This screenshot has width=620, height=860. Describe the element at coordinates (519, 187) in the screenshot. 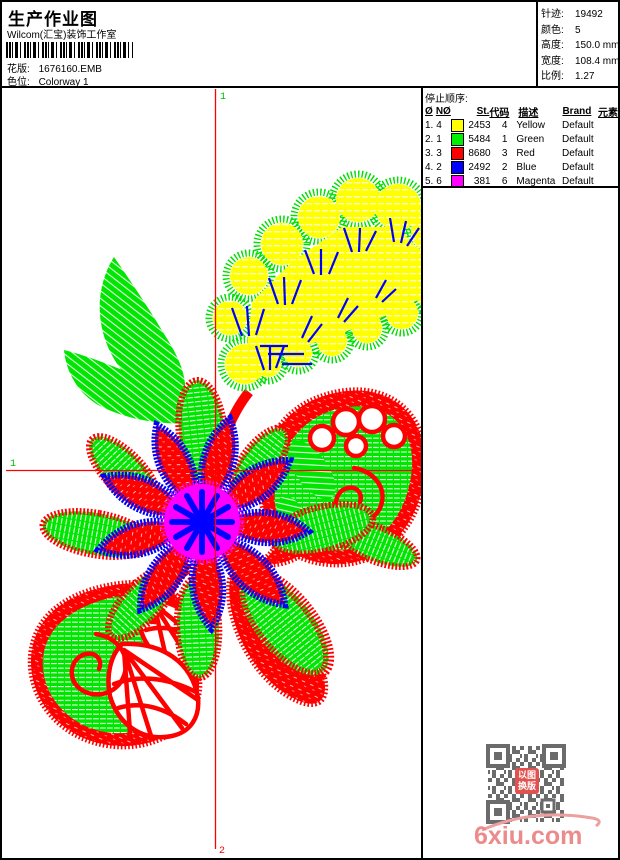

I see `table-bottom-border` at that location.